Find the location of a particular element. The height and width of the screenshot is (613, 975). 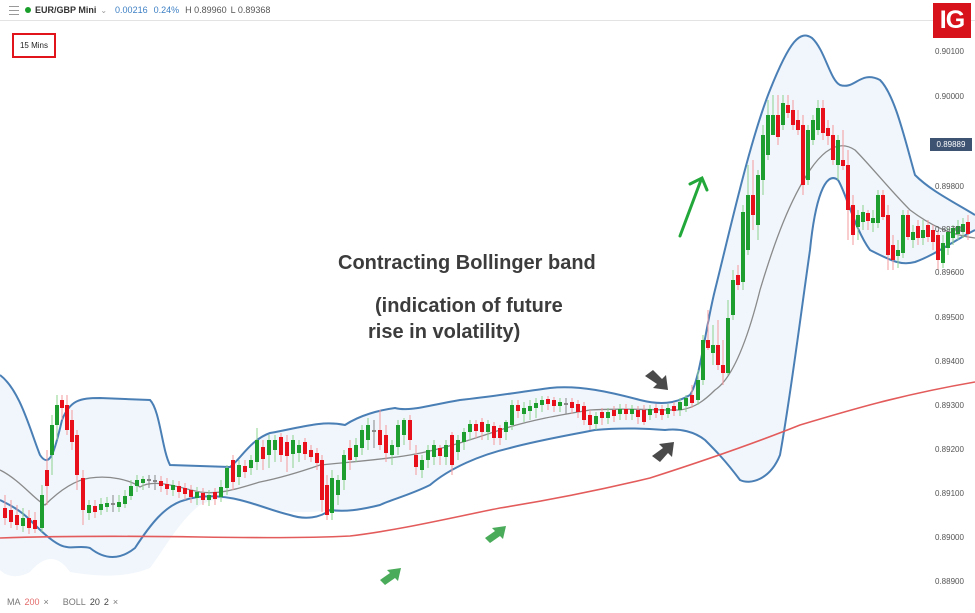

menu-icon is located at coordinates (14, 10).